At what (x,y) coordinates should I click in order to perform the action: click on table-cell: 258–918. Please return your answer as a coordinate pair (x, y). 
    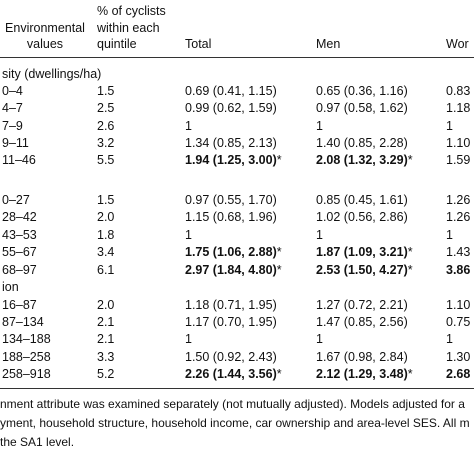
    Looking at the image, I should click on (26, 374).